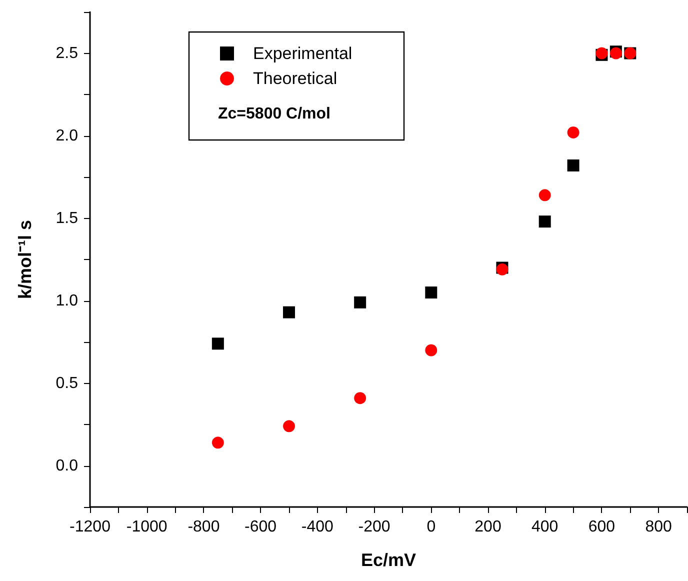  What do you see at coordinates (431, 527) in the screenshot?
I see `x-tick-label: 0` at bounding box center [431, 527].